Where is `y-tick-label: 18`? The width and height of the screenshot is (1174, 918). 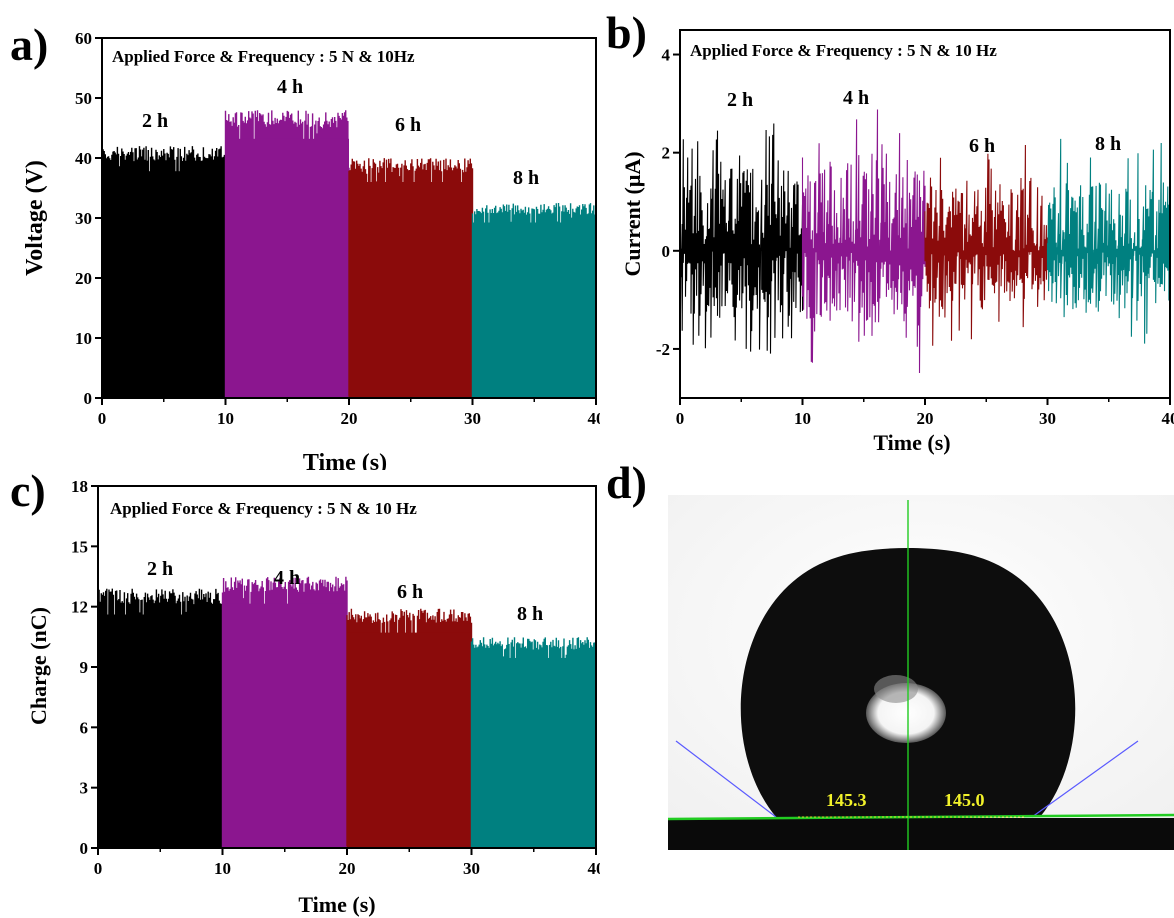 y-tick-label: 18 is located at coordinates (79, 486).